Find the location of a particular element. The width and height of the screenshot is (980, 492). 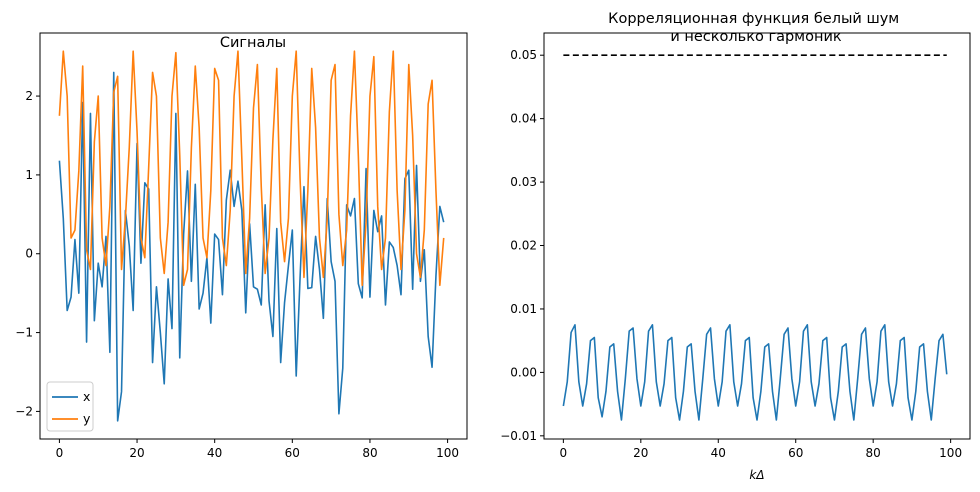

legend-label-y: y is located at coordinates (87, 418).